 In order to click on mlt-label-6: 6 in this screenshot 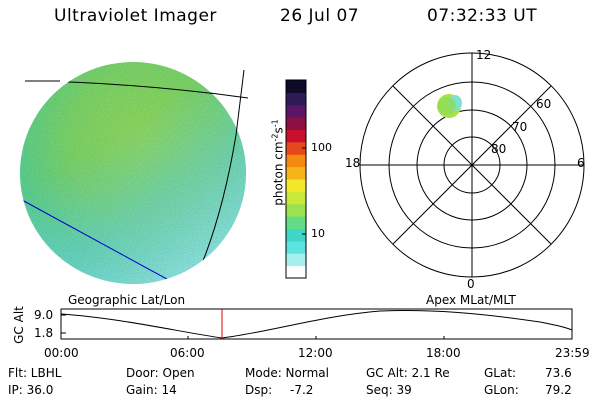, I will do `click(581, 163)`.